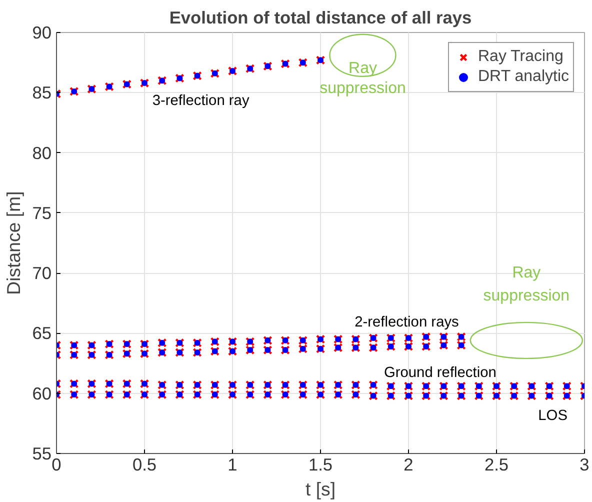 This screenshot has width=592, height=502. I want to click on x-axis-title: t [s], so click(320, 489).